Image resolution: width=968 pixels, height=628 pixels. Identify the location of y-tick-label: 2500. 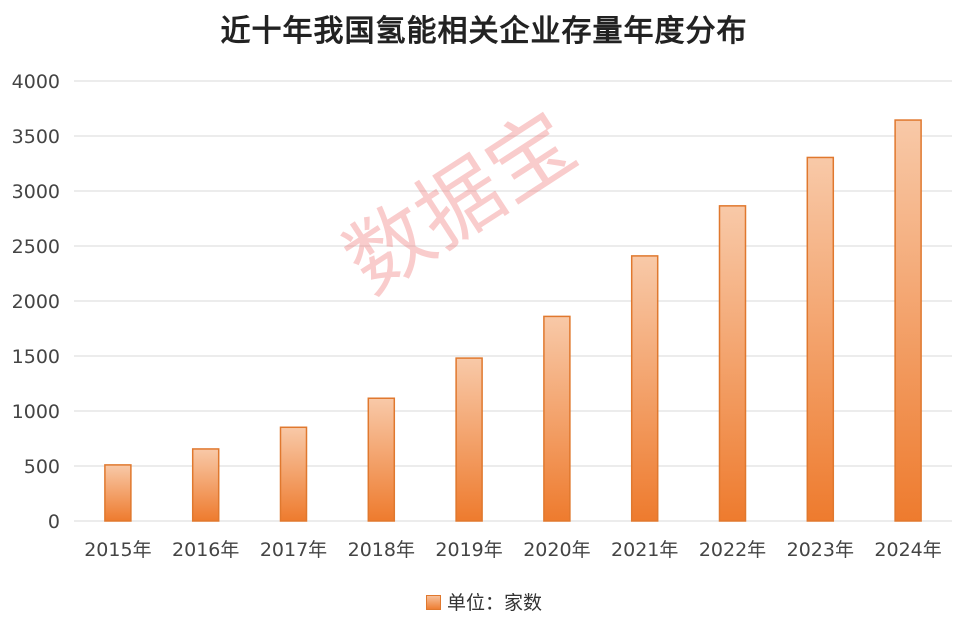
(36, 247).